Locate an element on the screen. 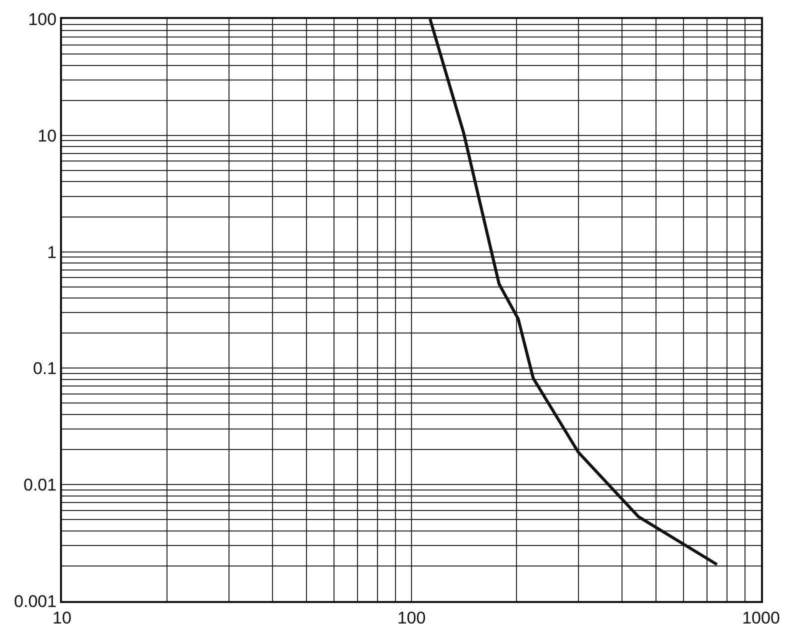 This screenshot has width=790, height=637. x-tick-label: 1000 is located at coordinates (761, 618).